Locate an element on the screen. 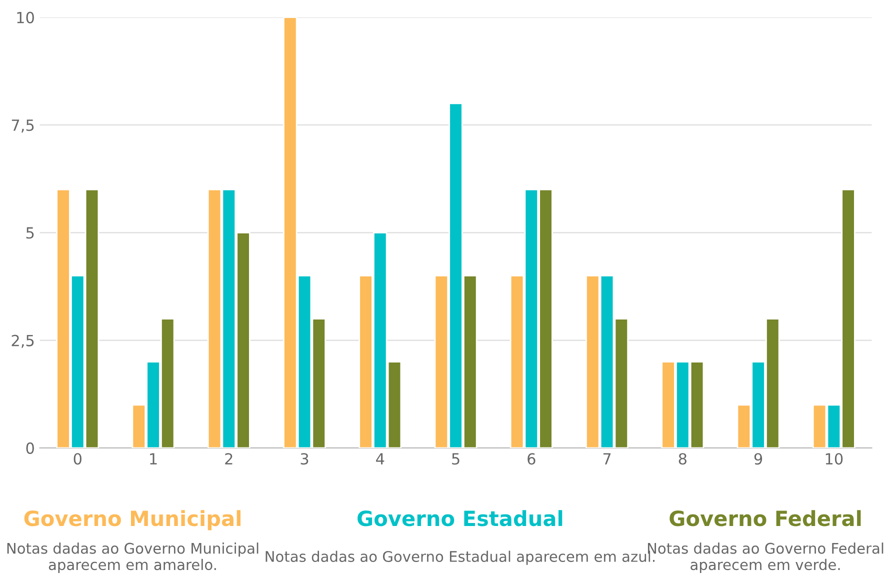 The width and height of the screenshot is (885, 578). x-tick-label: 3 is located at coordinates (304, 459).